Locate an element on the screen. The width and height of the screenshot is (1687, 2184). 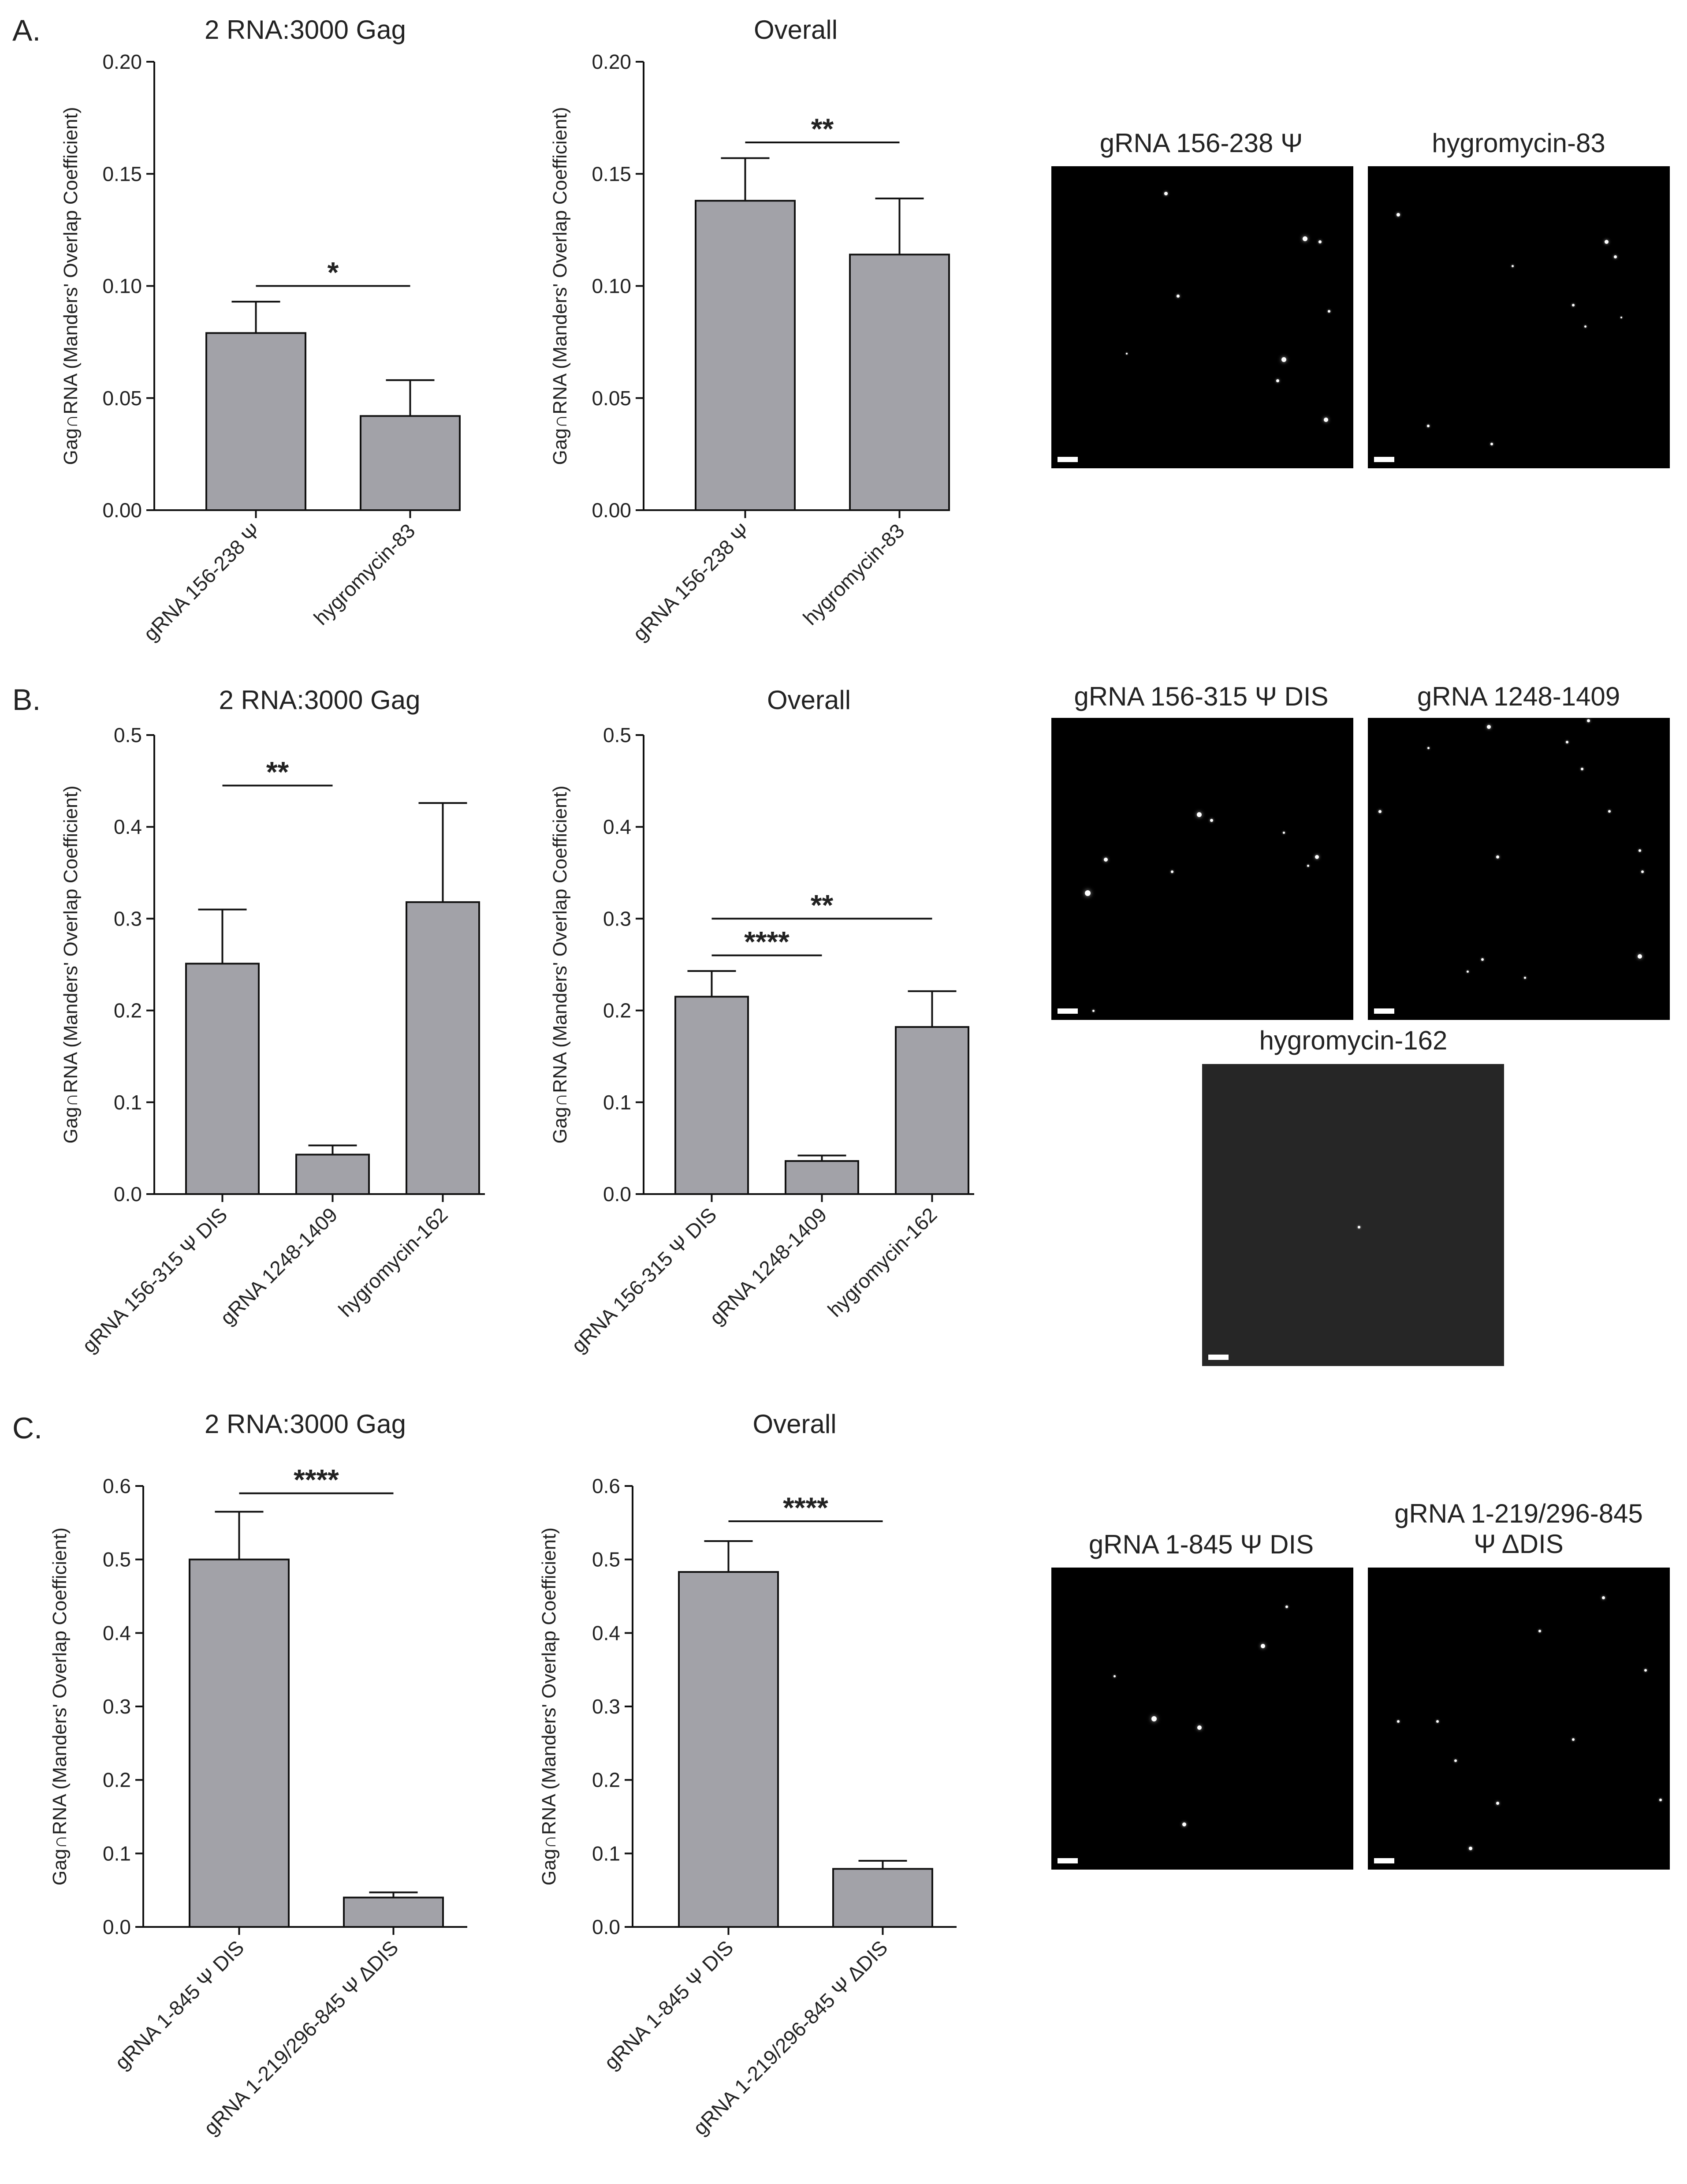
panel-letter-a: A. is located at coordinates (27, 30).